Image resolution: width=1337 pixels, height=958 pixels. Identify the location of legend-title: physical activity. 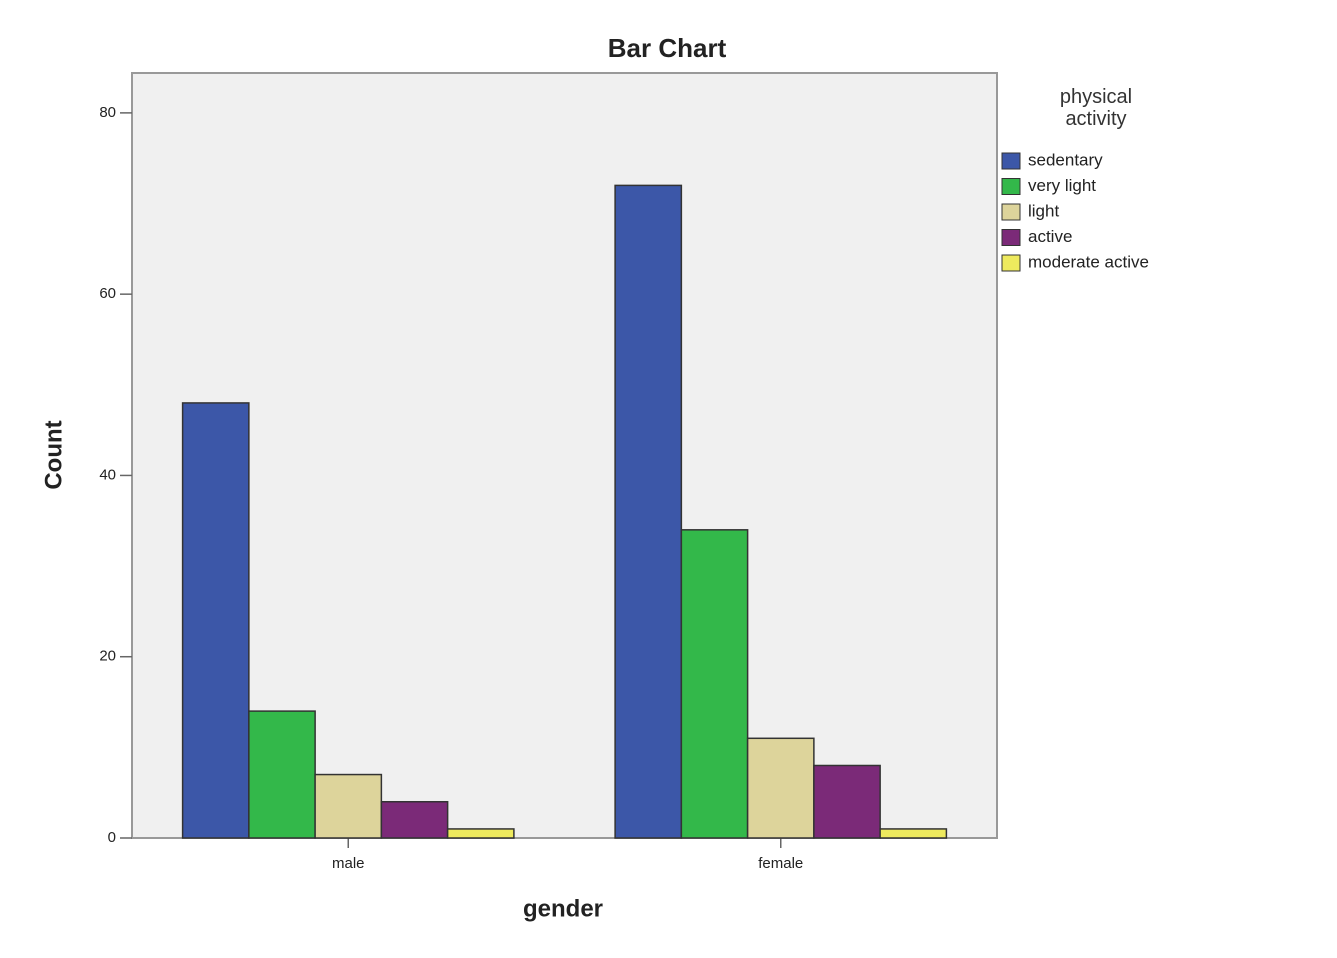
(1096, 108).